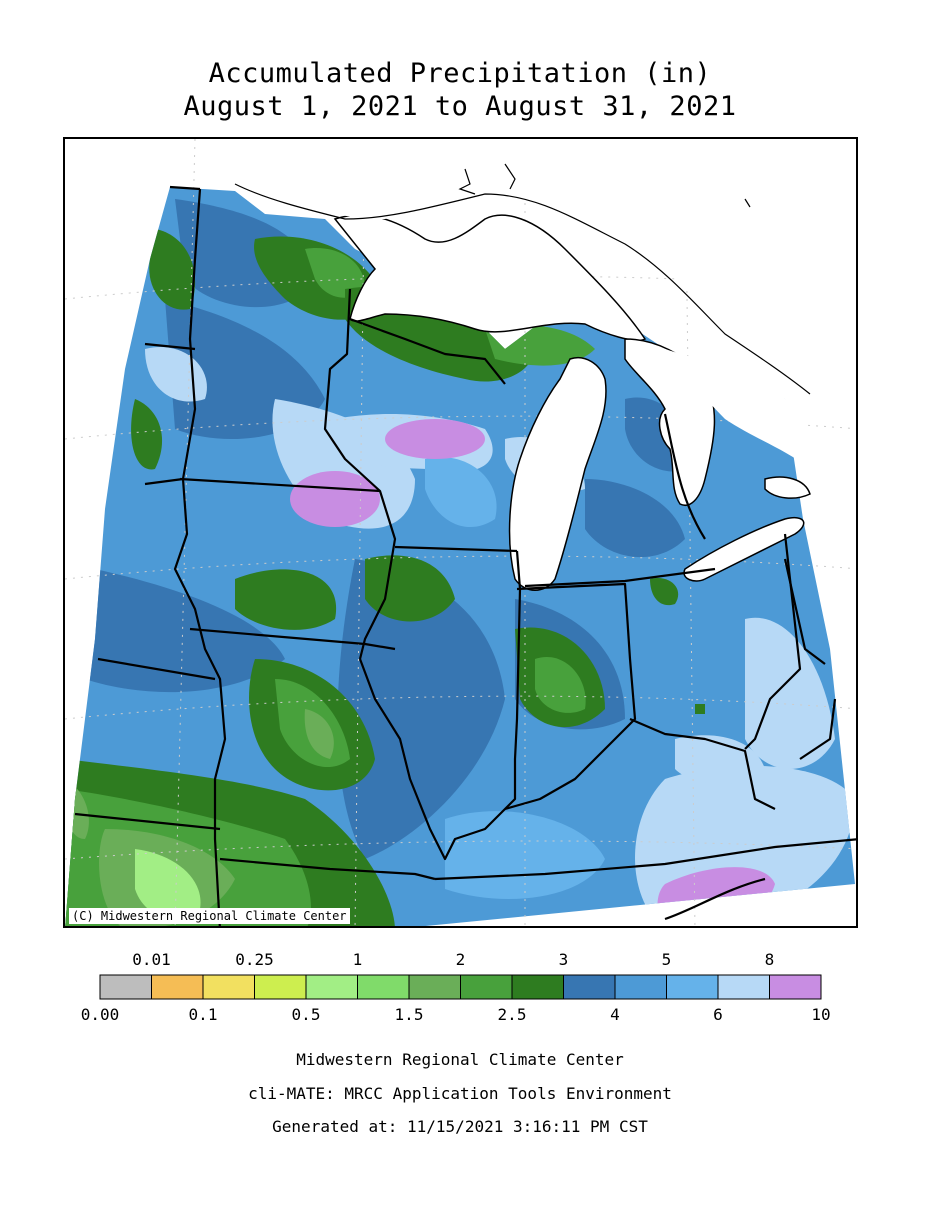 The width and height of the screenshot is (950, 1220). Describe the element at coordinates (209, 916) in the screenshot. I see `copyright-label: (C) Midwestern Regional Climate Center` at that location.